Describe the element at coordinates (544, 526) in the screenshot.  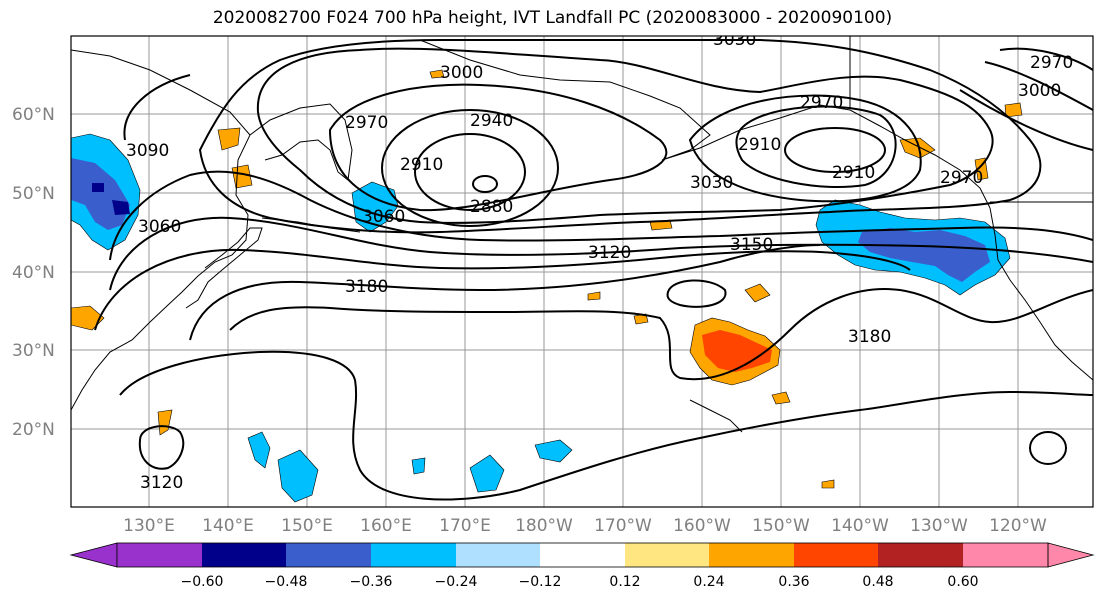
I see `lon-label: 180°W` at that location.